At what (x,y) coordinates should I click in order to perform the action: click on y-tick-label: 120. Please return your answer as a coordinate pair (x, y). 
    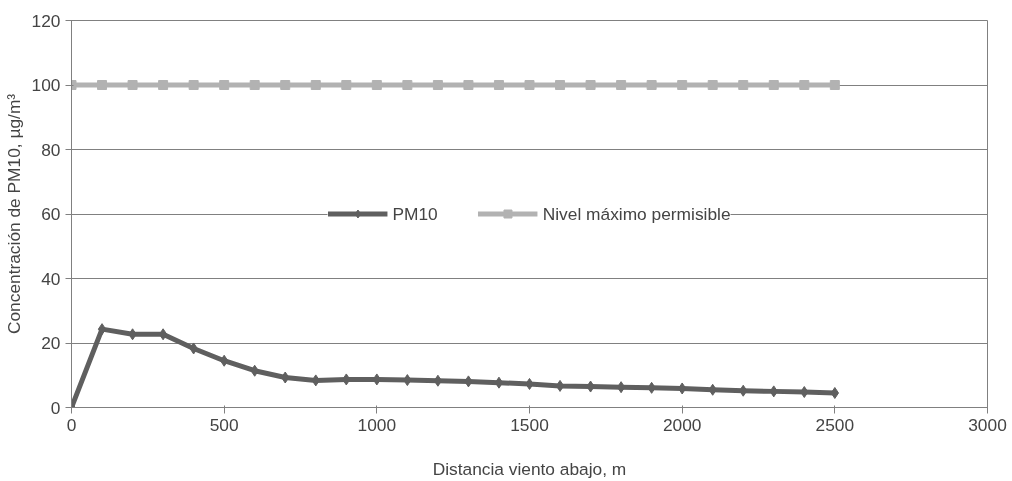
    Looking at the image, I should click on (46, 20).